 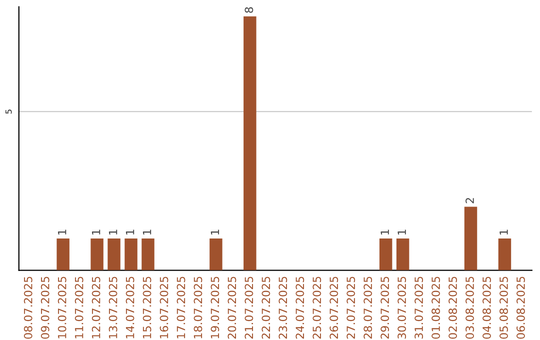 I want to click on x-tick-label: 28.07.2025, so click(x=368, y=307).